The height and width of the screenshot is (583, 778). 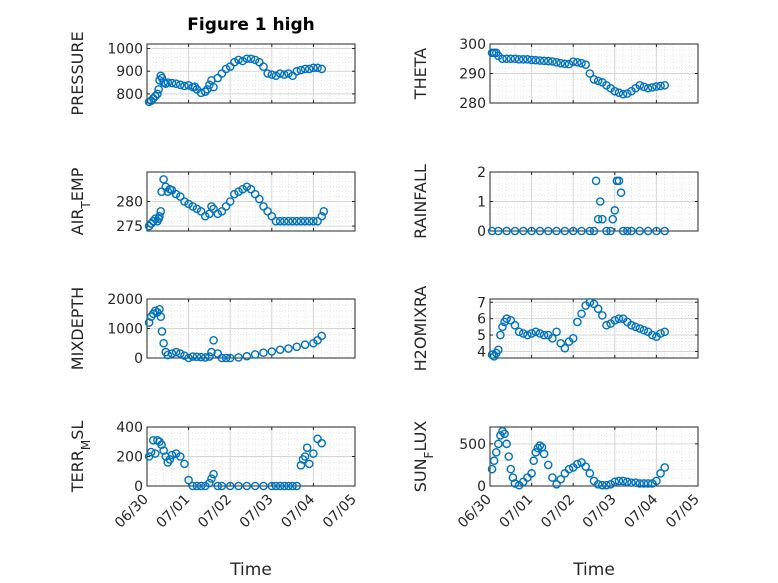 What do you see at coordinates (481, 336) in the screenshot?
I see `y-tick-label: 5` at bounding box center [481, 336].